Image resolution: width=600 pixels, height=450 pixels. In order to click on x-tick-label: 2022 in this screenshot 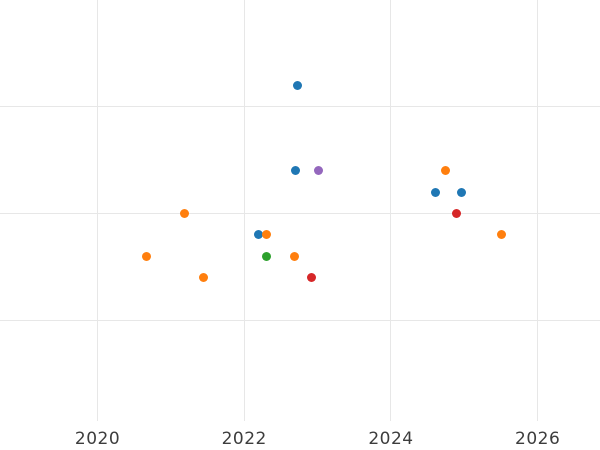, I will do `click(244, 439)`.